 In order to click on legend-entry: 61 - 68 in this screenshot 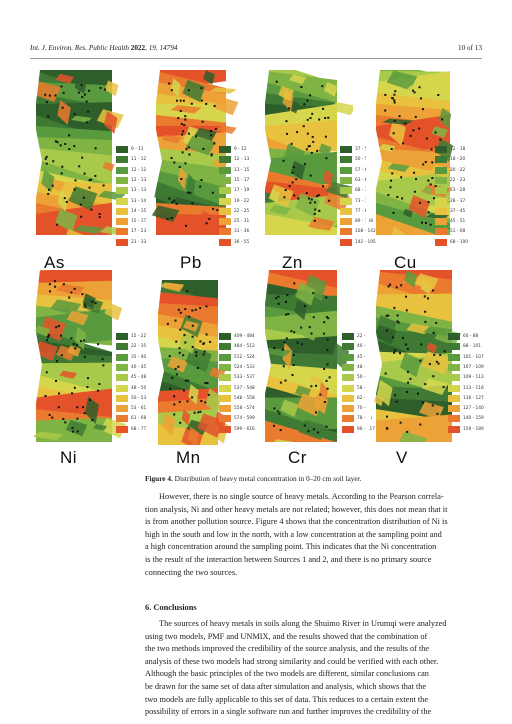, I will do `click(142, 418)`.